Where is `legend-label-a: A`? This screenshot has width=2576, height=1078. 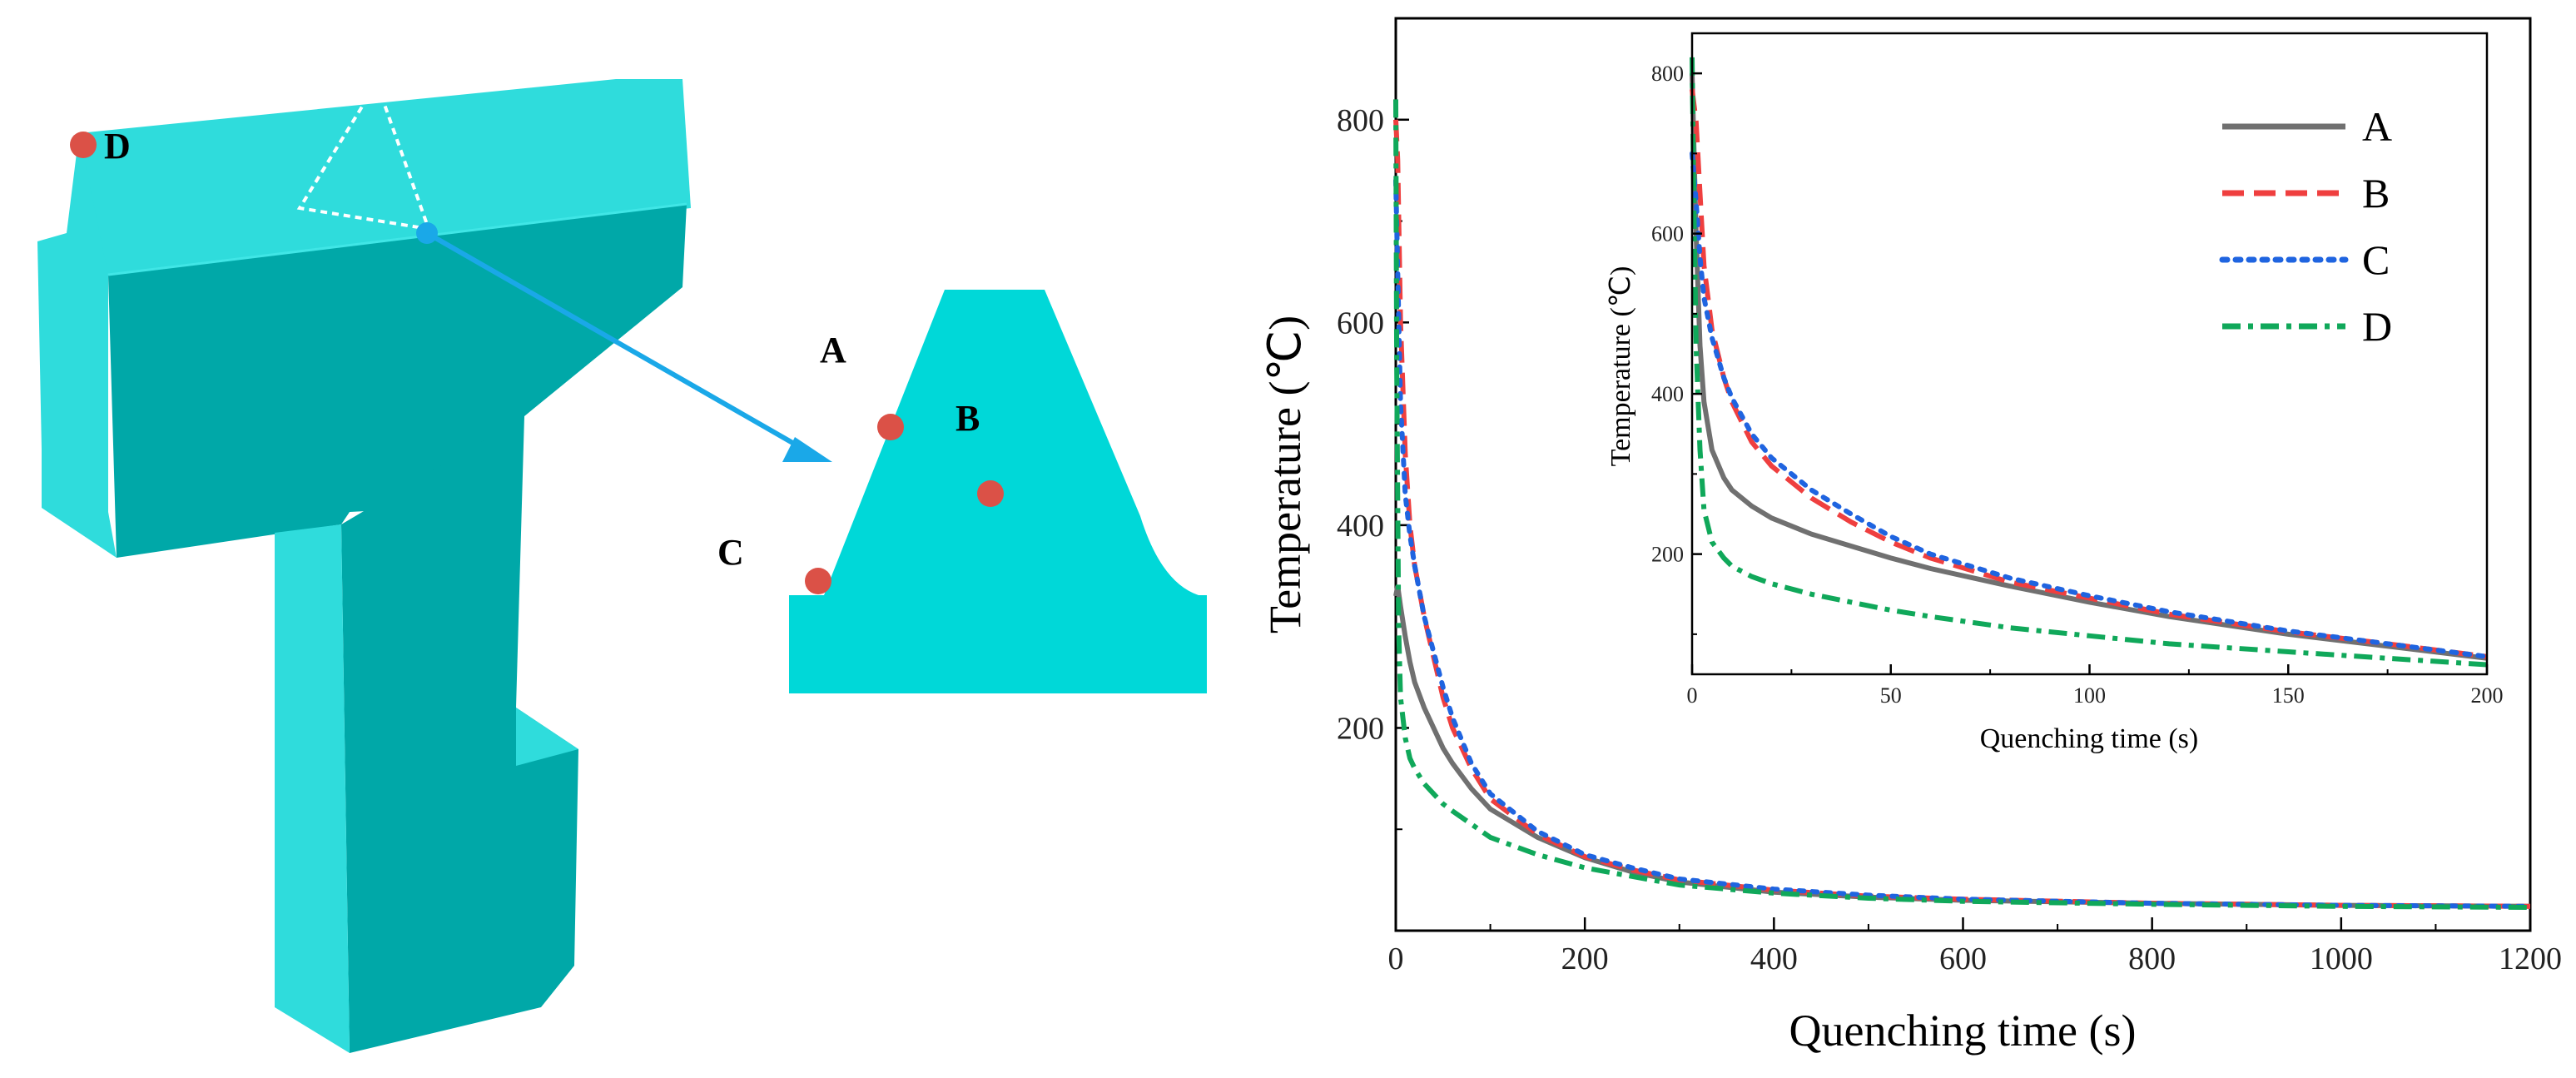
legend-label-a: A is located at coordinates (2377, 127).